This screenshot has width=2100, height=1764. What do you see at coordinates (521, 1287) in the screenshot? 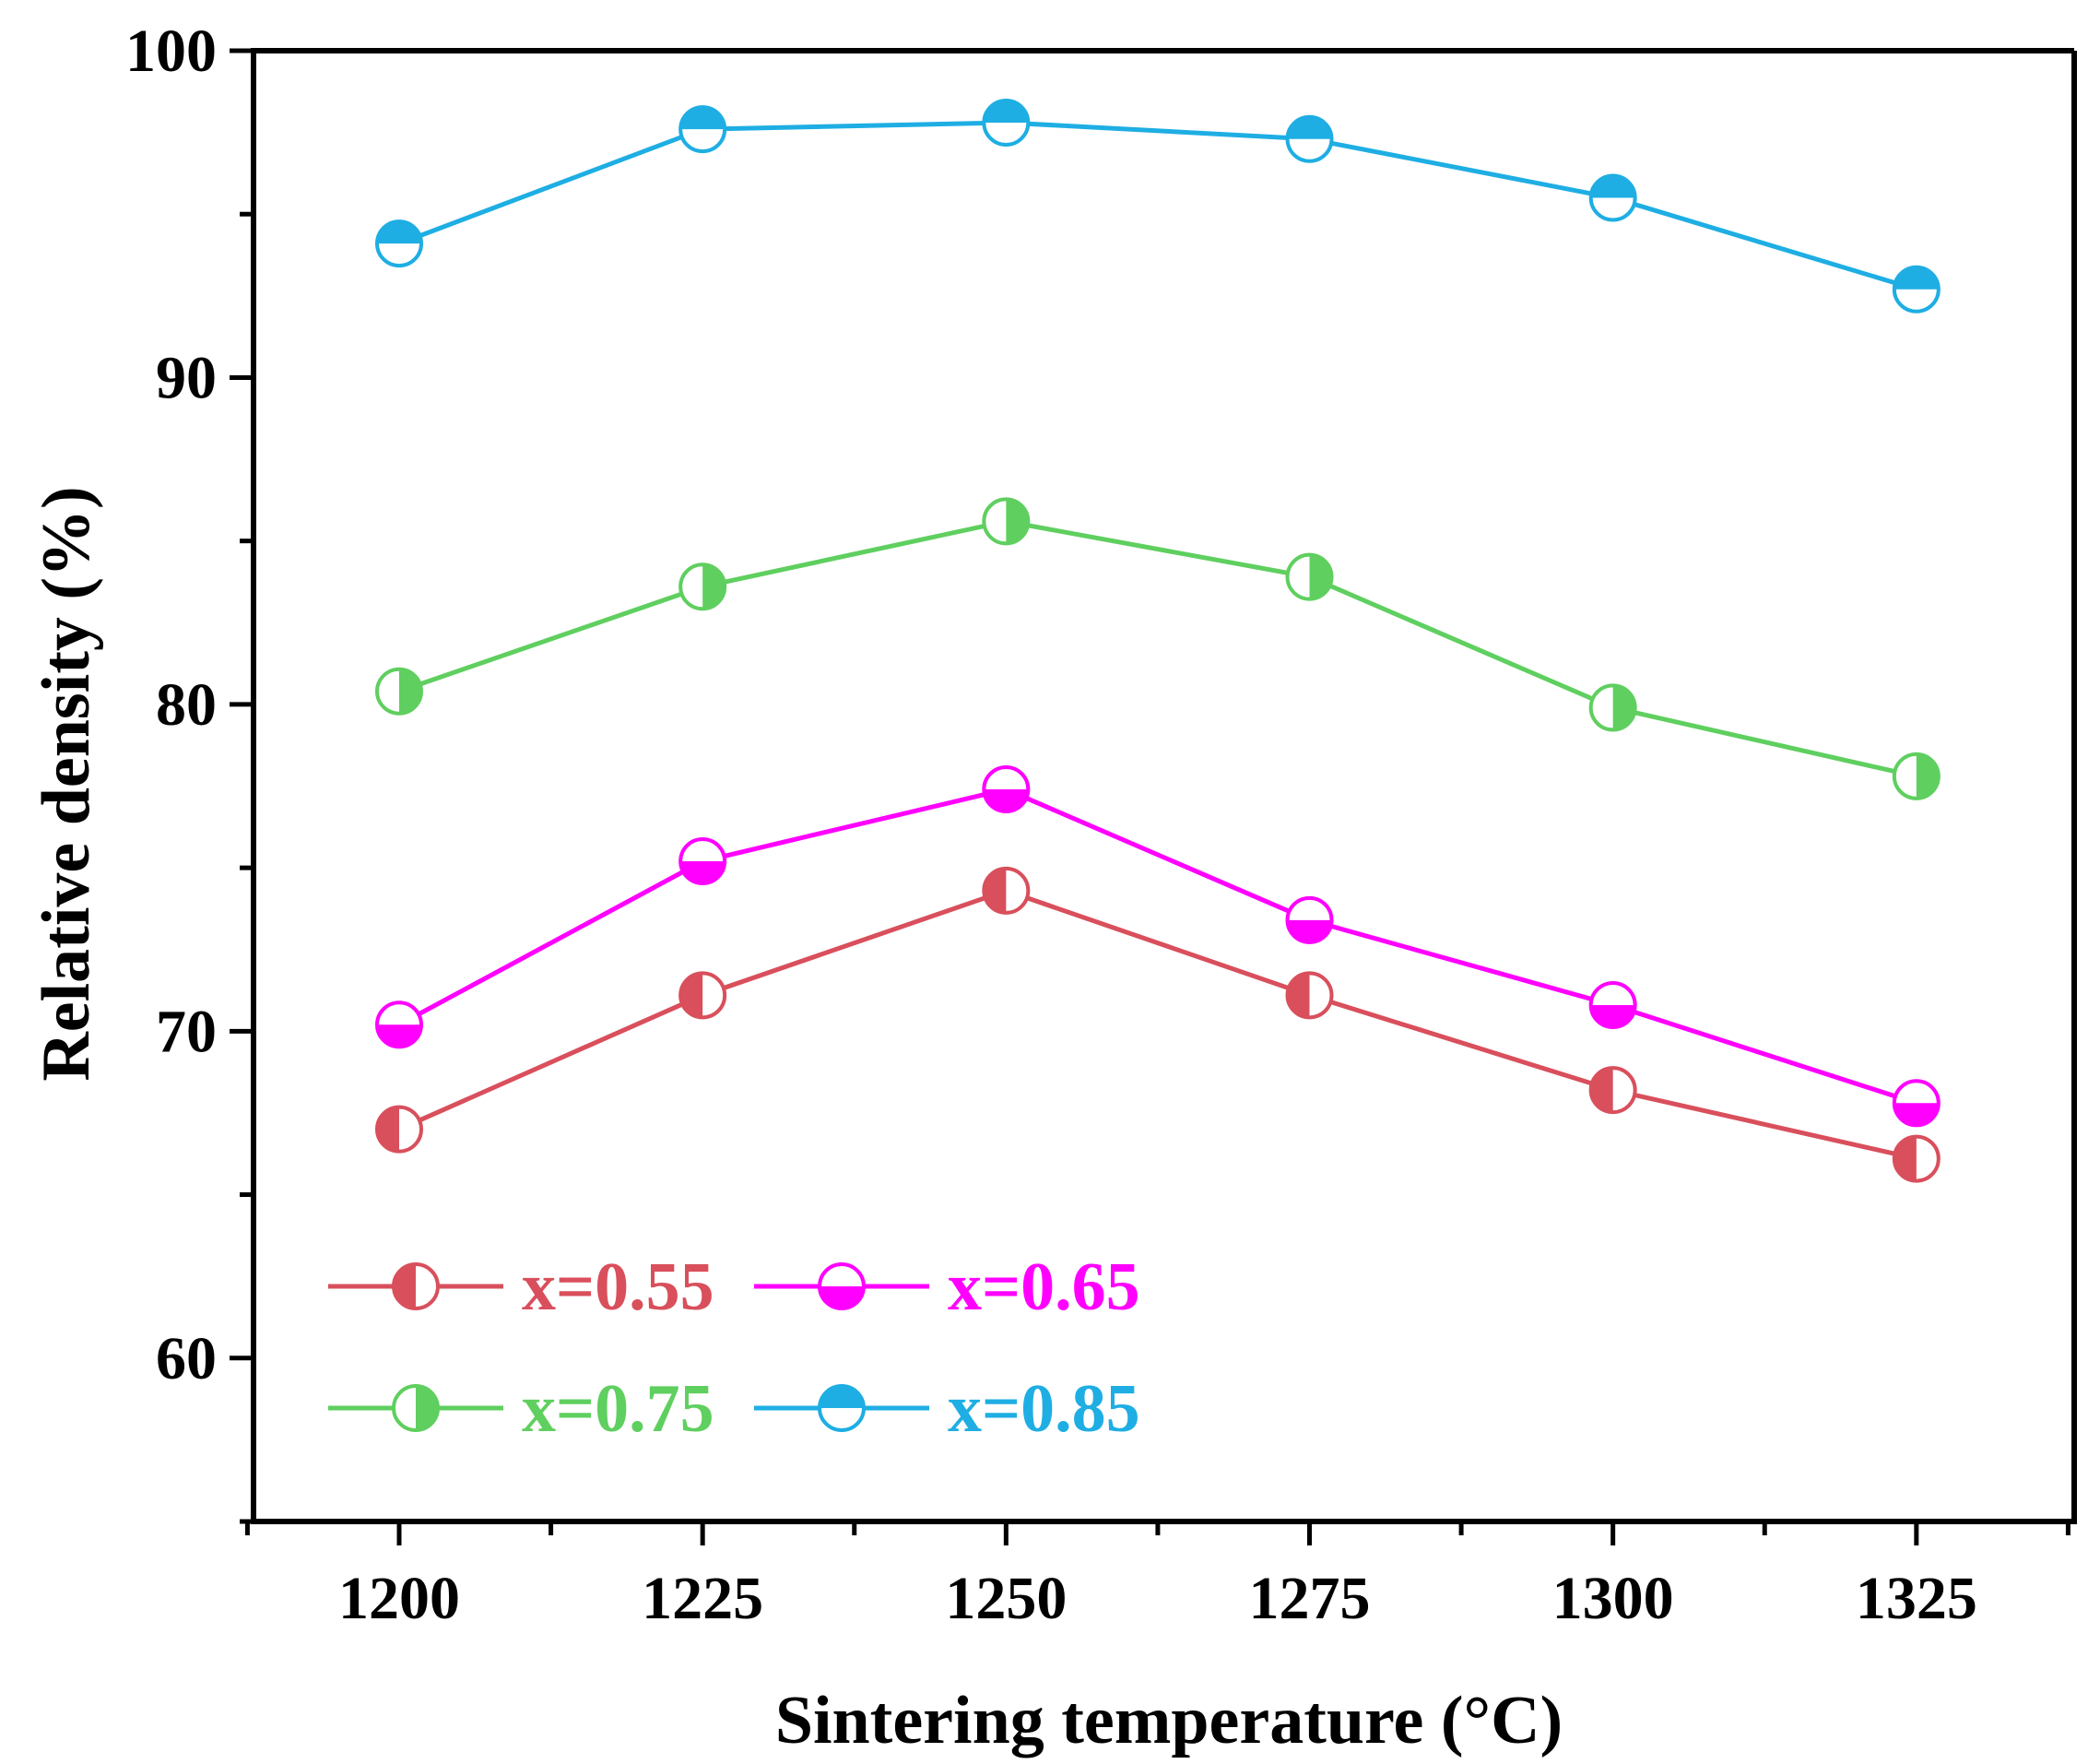
I see `legend-entry-1: x=0.55` at bounding box center [521, 1287].